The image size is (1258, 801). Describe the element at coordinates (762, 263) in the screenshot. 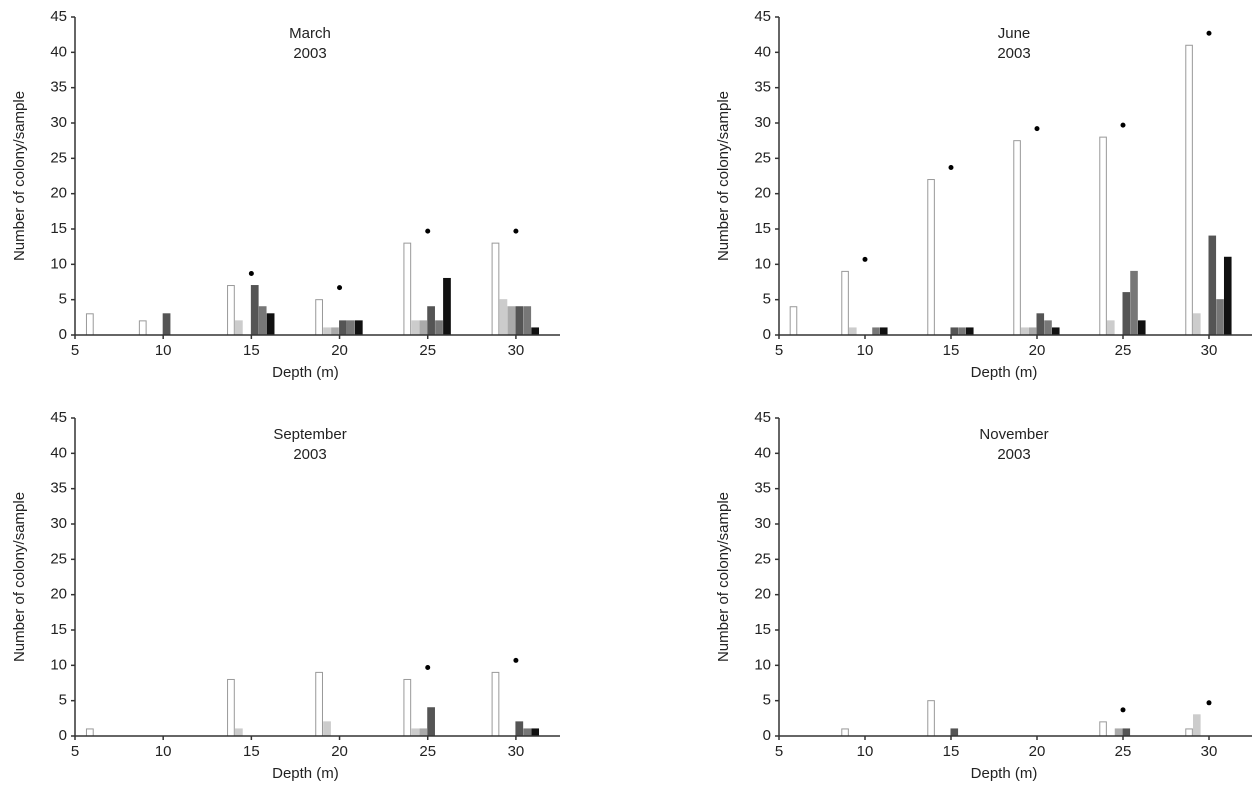

I see `y-tick-label: 10` at that location.